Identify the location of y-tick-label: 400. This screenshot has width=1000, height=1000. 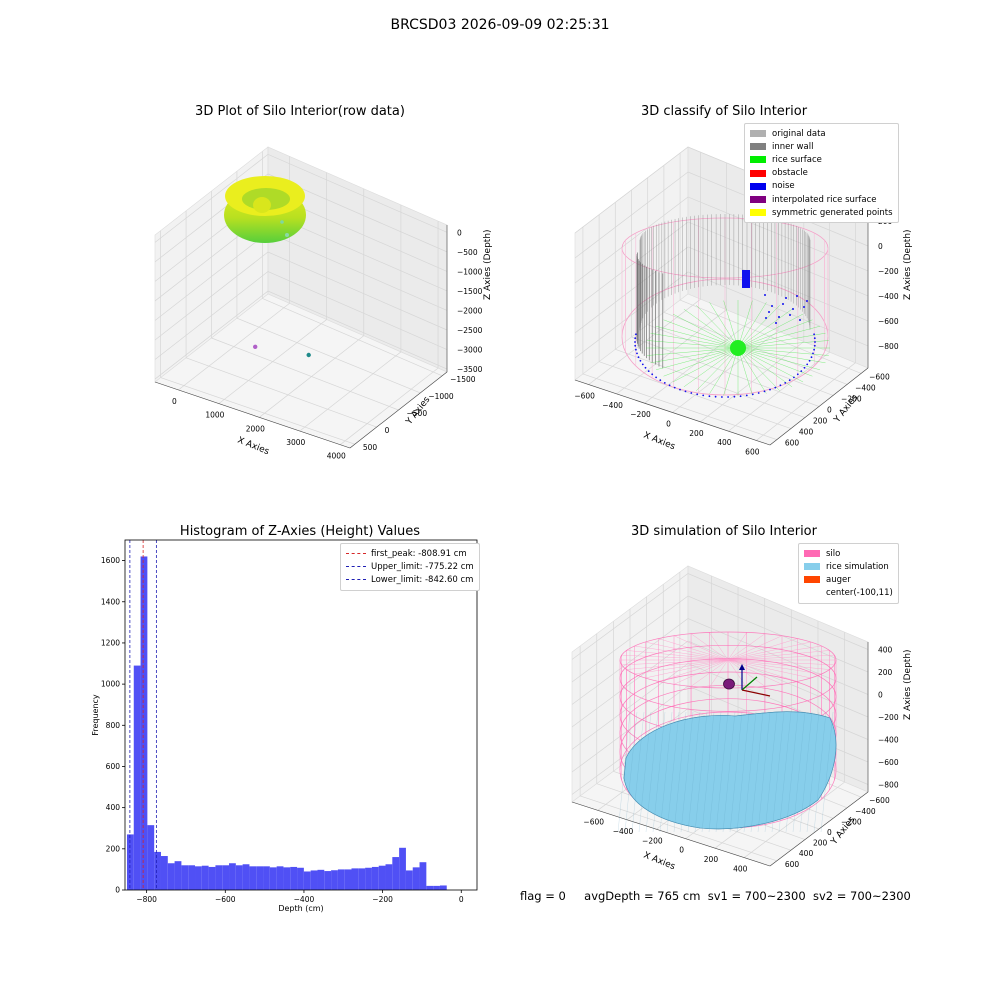
(806, 853).